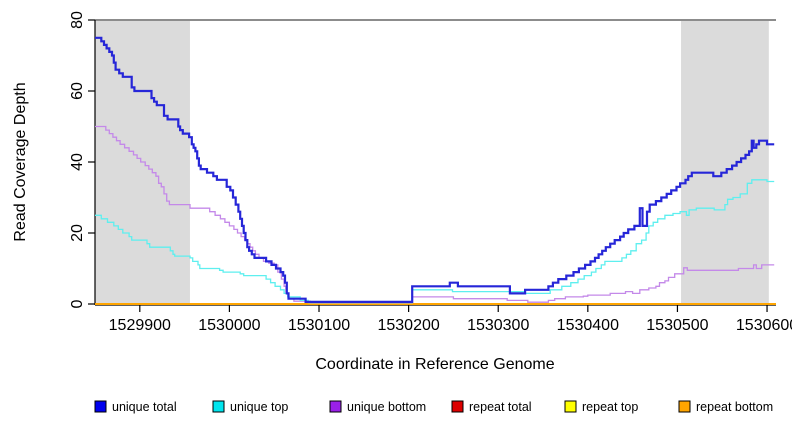 Image resolution: width=792 pixels, height=432 pixels. I want to click on y-axis-title: Read Coverage Depth, so click(20, 161).